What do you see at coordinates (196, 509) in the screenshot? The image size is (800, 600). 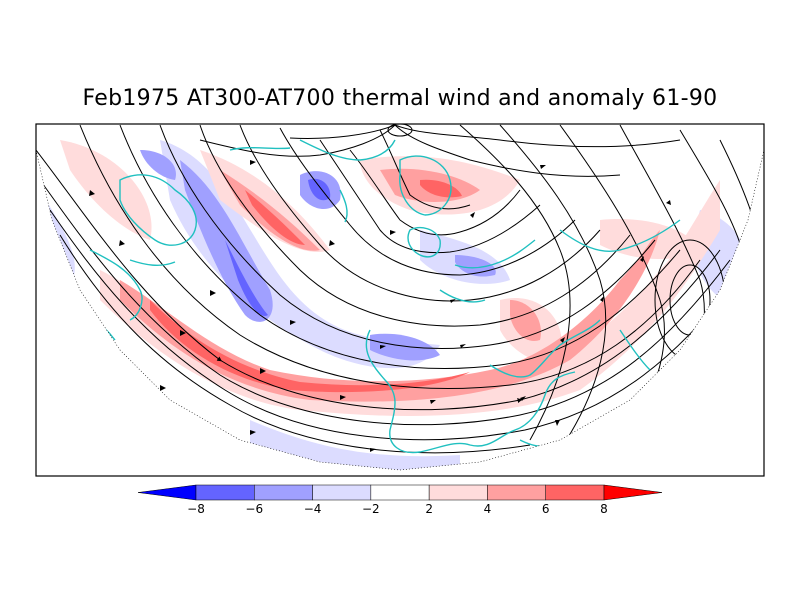 I see `colorbar-tick-label: −8` at bounding box center [196, 509].